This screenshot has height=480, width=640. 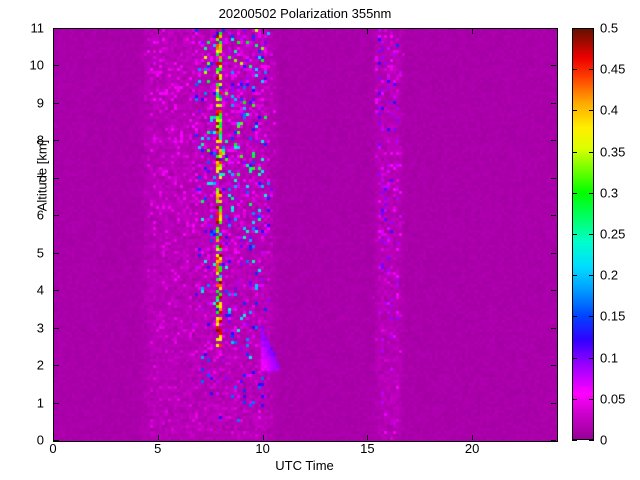 What do you see at coordinates (53, 448) in the screenshot?
I see `x-tick-label: 0` at bounding box center [53, 448].